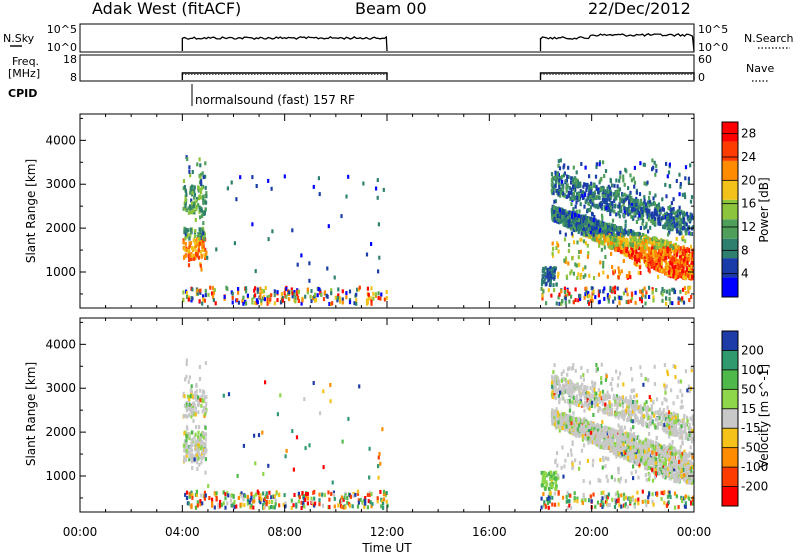 The width and height of the screenshot is (800, 554). Describe the element at coordinates (705, 59) in the screenshot. I see `nave-tick-top: 60` at that location.